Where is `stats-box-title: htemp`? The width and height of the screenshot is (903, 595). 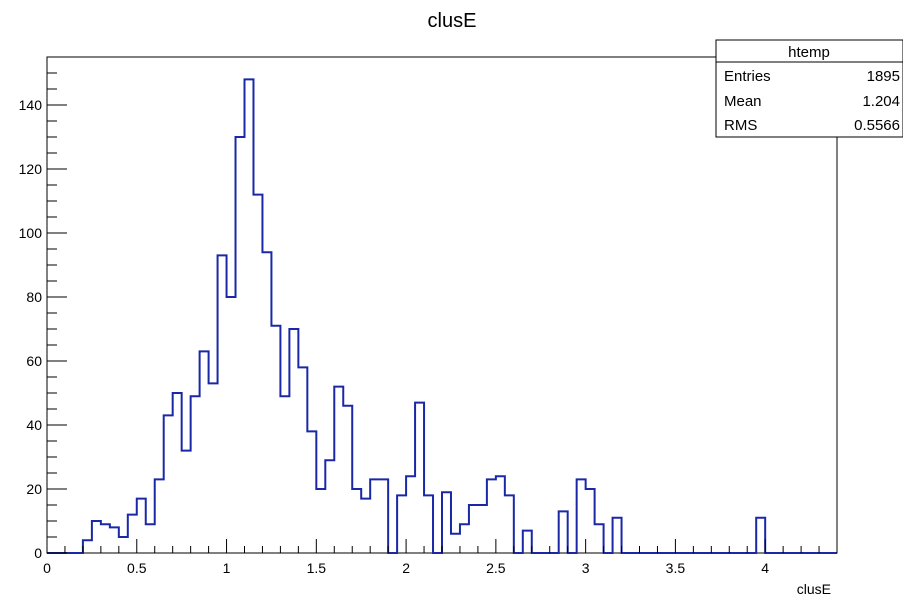
stats-box-title: htemp is located at coordinates (809, 52).